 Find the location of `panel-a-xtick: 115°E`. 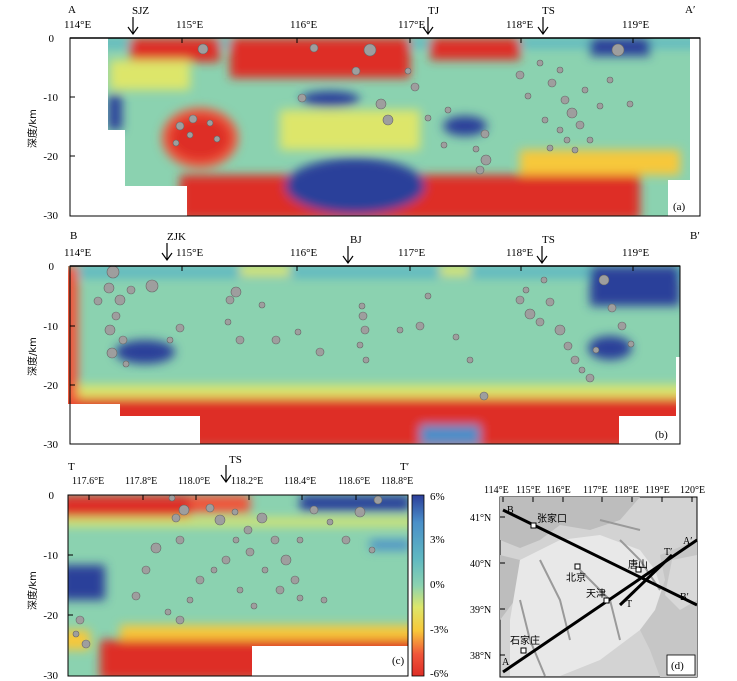

panel-a-xtick: 115°E is located at coordinates (189, 25).